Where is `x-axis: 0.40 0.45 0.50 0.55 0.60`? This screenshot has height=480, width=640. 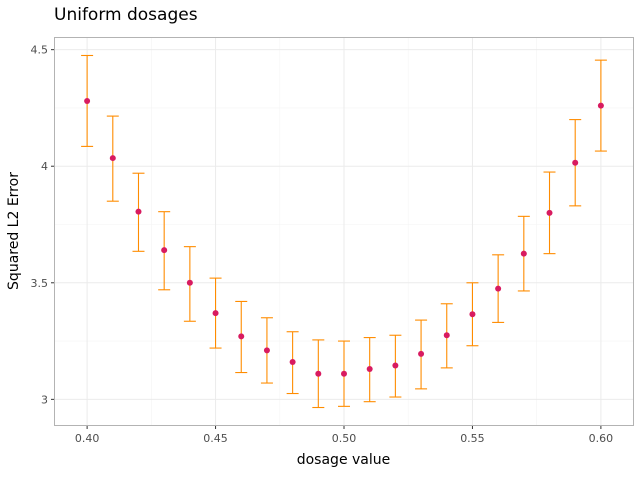
x-axis: 0.40 0.45 0.50 0.55 0.60 is located at coordinates (344, 435).